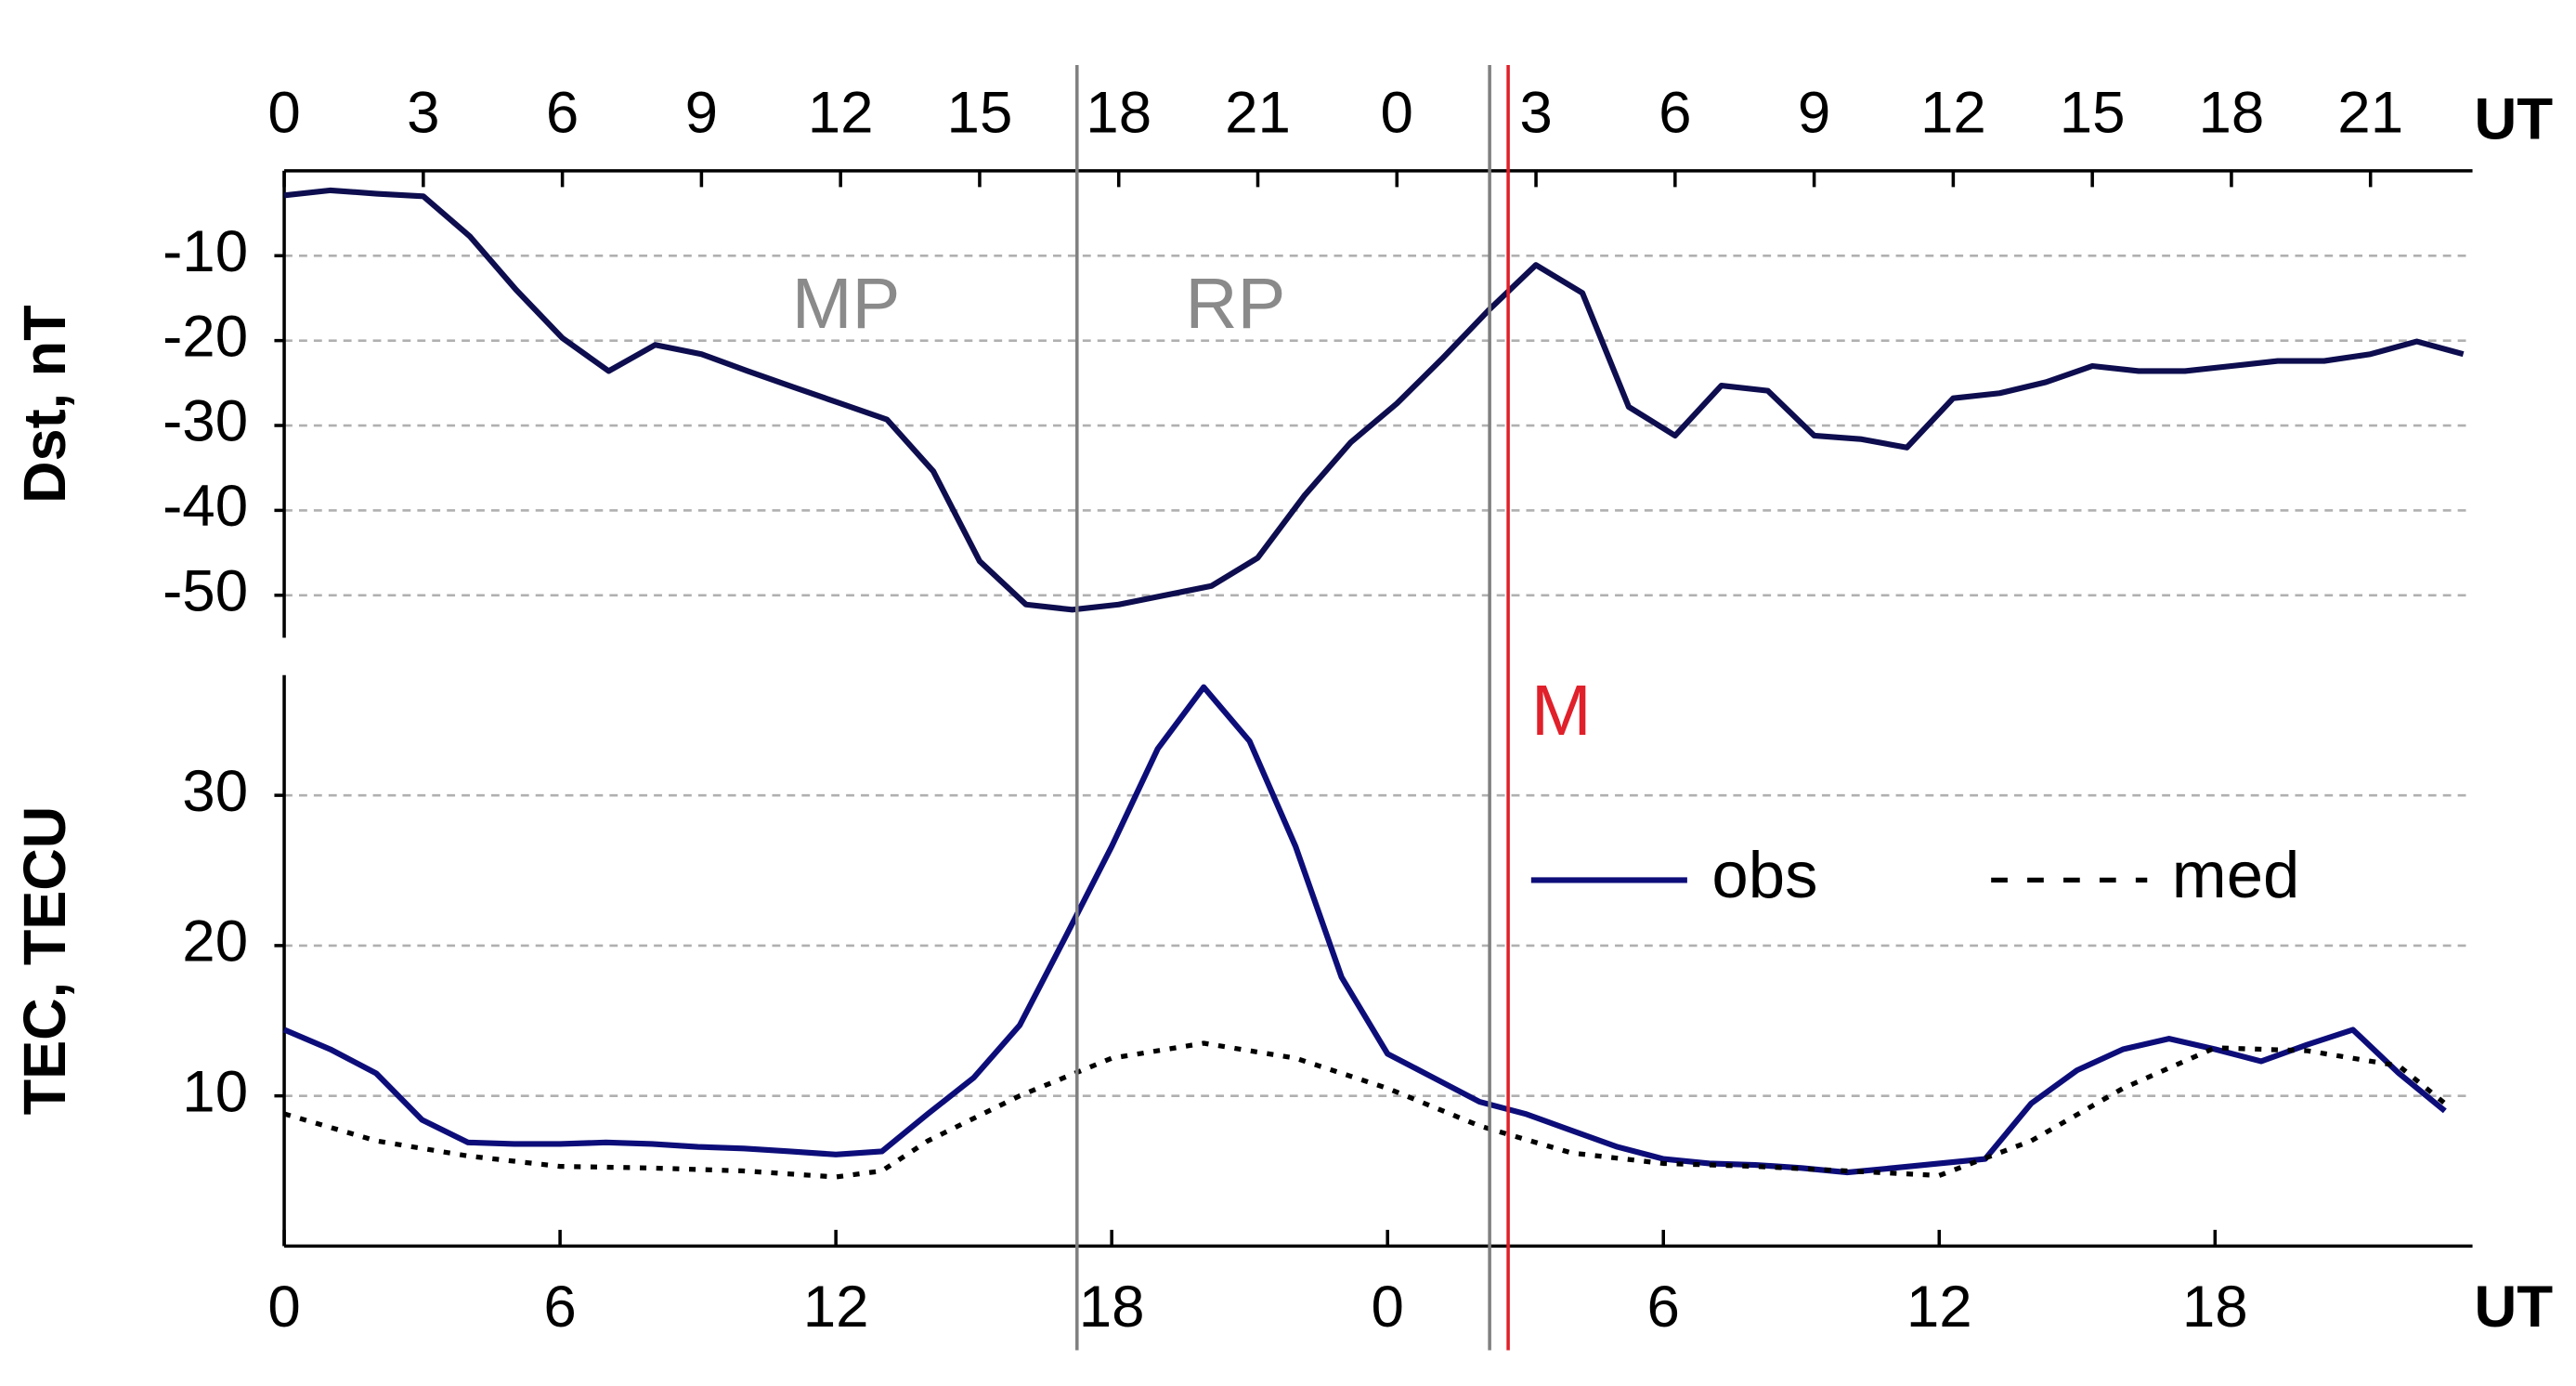 The width and height of the screenshot is (2576, 1386). Describe the element at coordinates (45, 961) in the screenshot. I see `y-axis-label: TEC, TECU` at that location.